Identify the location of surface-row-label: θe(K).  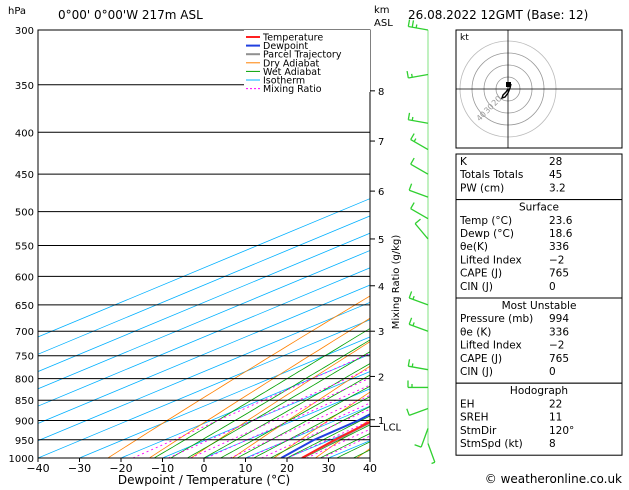
(474, 247).